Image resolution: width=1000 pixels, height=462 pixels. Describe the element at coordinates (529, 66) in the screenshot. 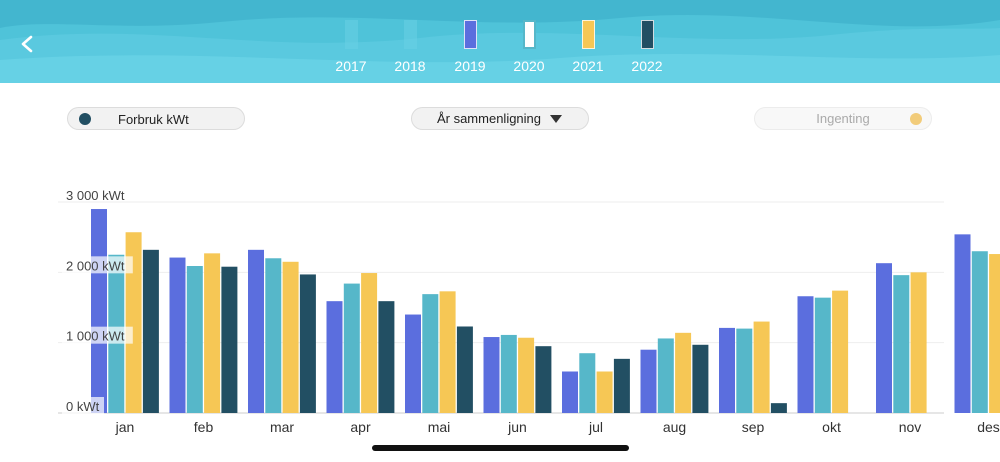

I see `year-label-2020: 2020` at that location.